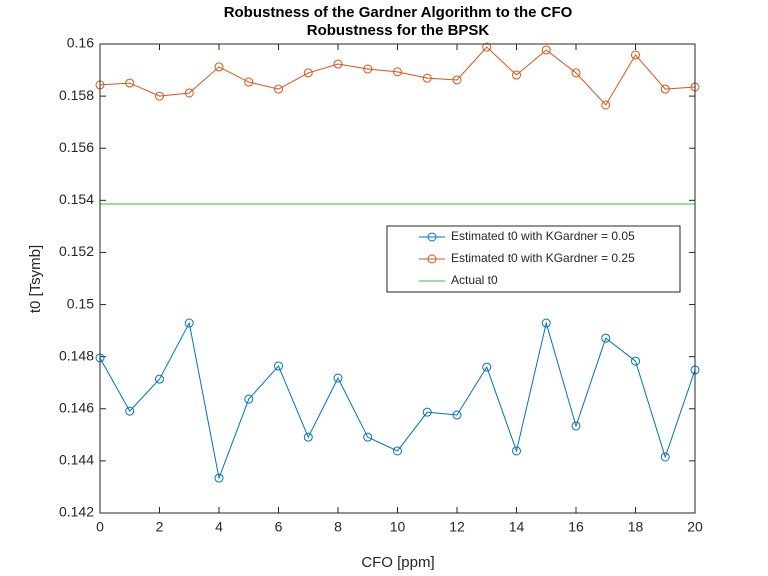 The width and height of the screenshot is (768, 576). Describe the element at coordinates (457, 527) in the screenshot. I see `x-tick-label: 12` at that location.